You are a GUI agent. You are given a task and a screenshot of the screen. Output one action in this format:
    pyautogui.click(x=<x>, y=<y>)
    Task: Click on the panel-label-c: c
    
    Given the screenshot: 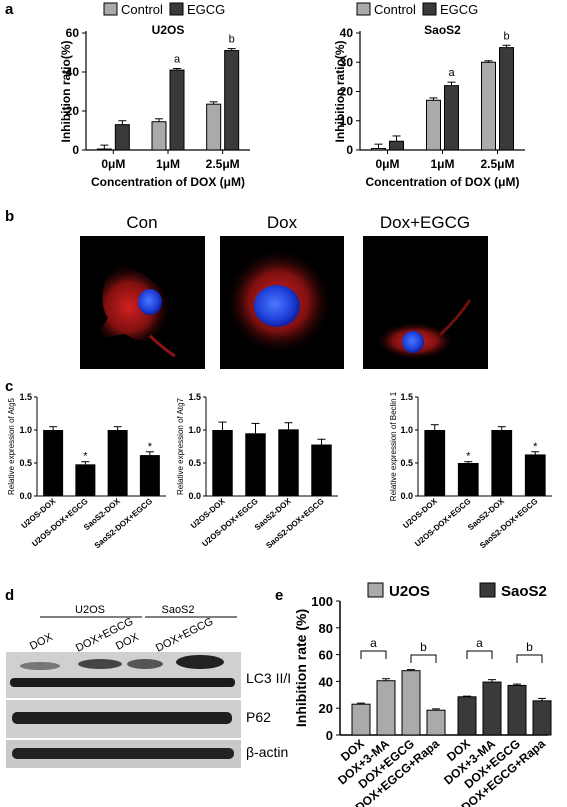 What is the action you would take?
    pyautogui.click(x=9, y=386)
    